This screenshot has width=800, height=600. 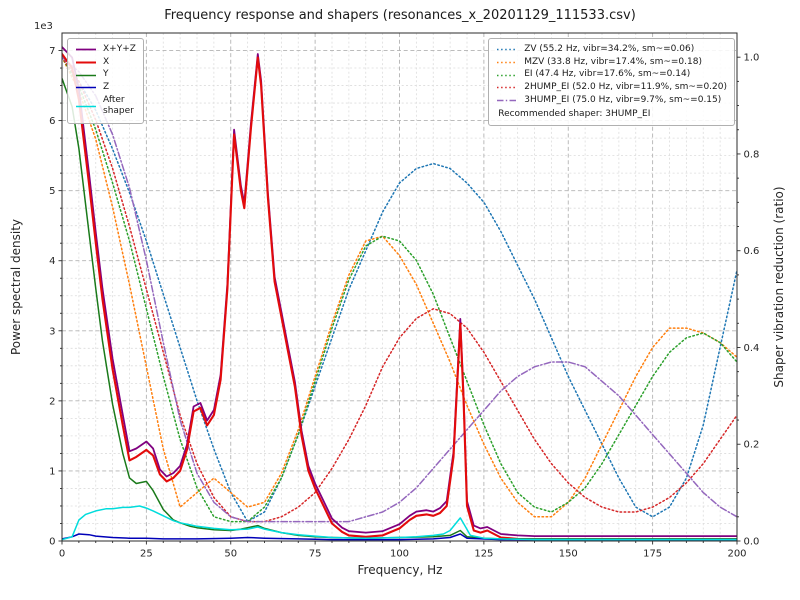 What do you see at coordinates (52, 261) in the screenshot?
I see `y-left-tick-label: 4` at bounding box center [52, 261].